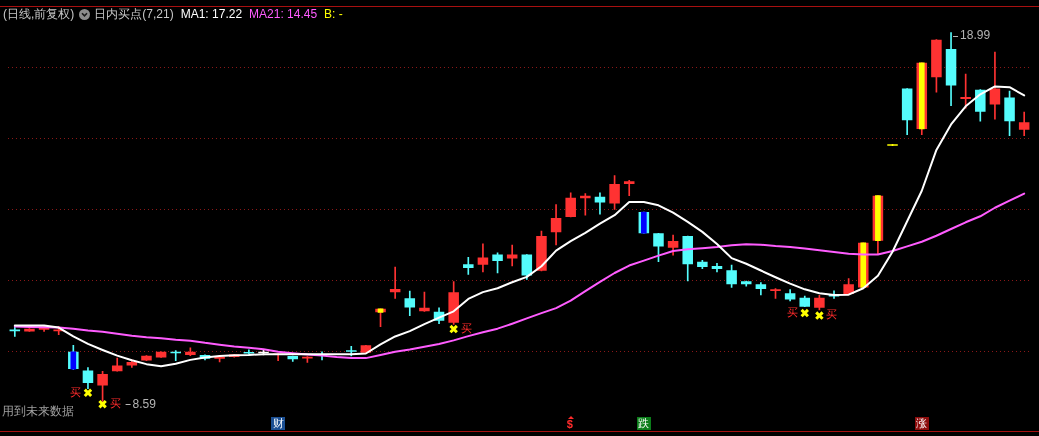 The image size is (1039, 436). What do you see at coordinates (38, 411) in the screenshot?
I see `text: 用到未来数据` at bounding box center [38, 411].